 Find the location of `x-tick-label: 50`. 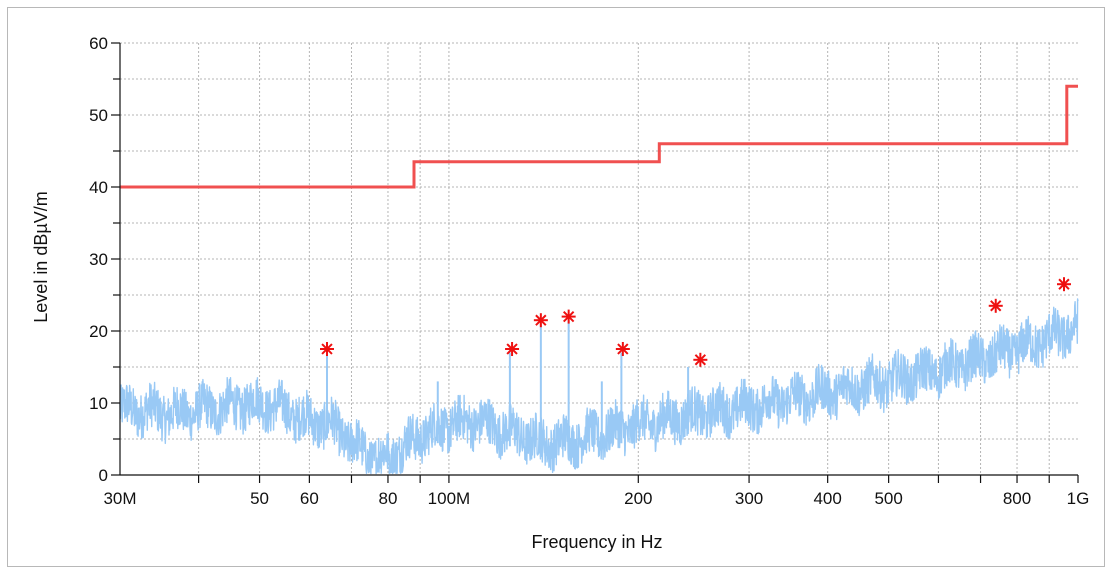

x-tick-label: 50 is located at coordinates (259, 498).